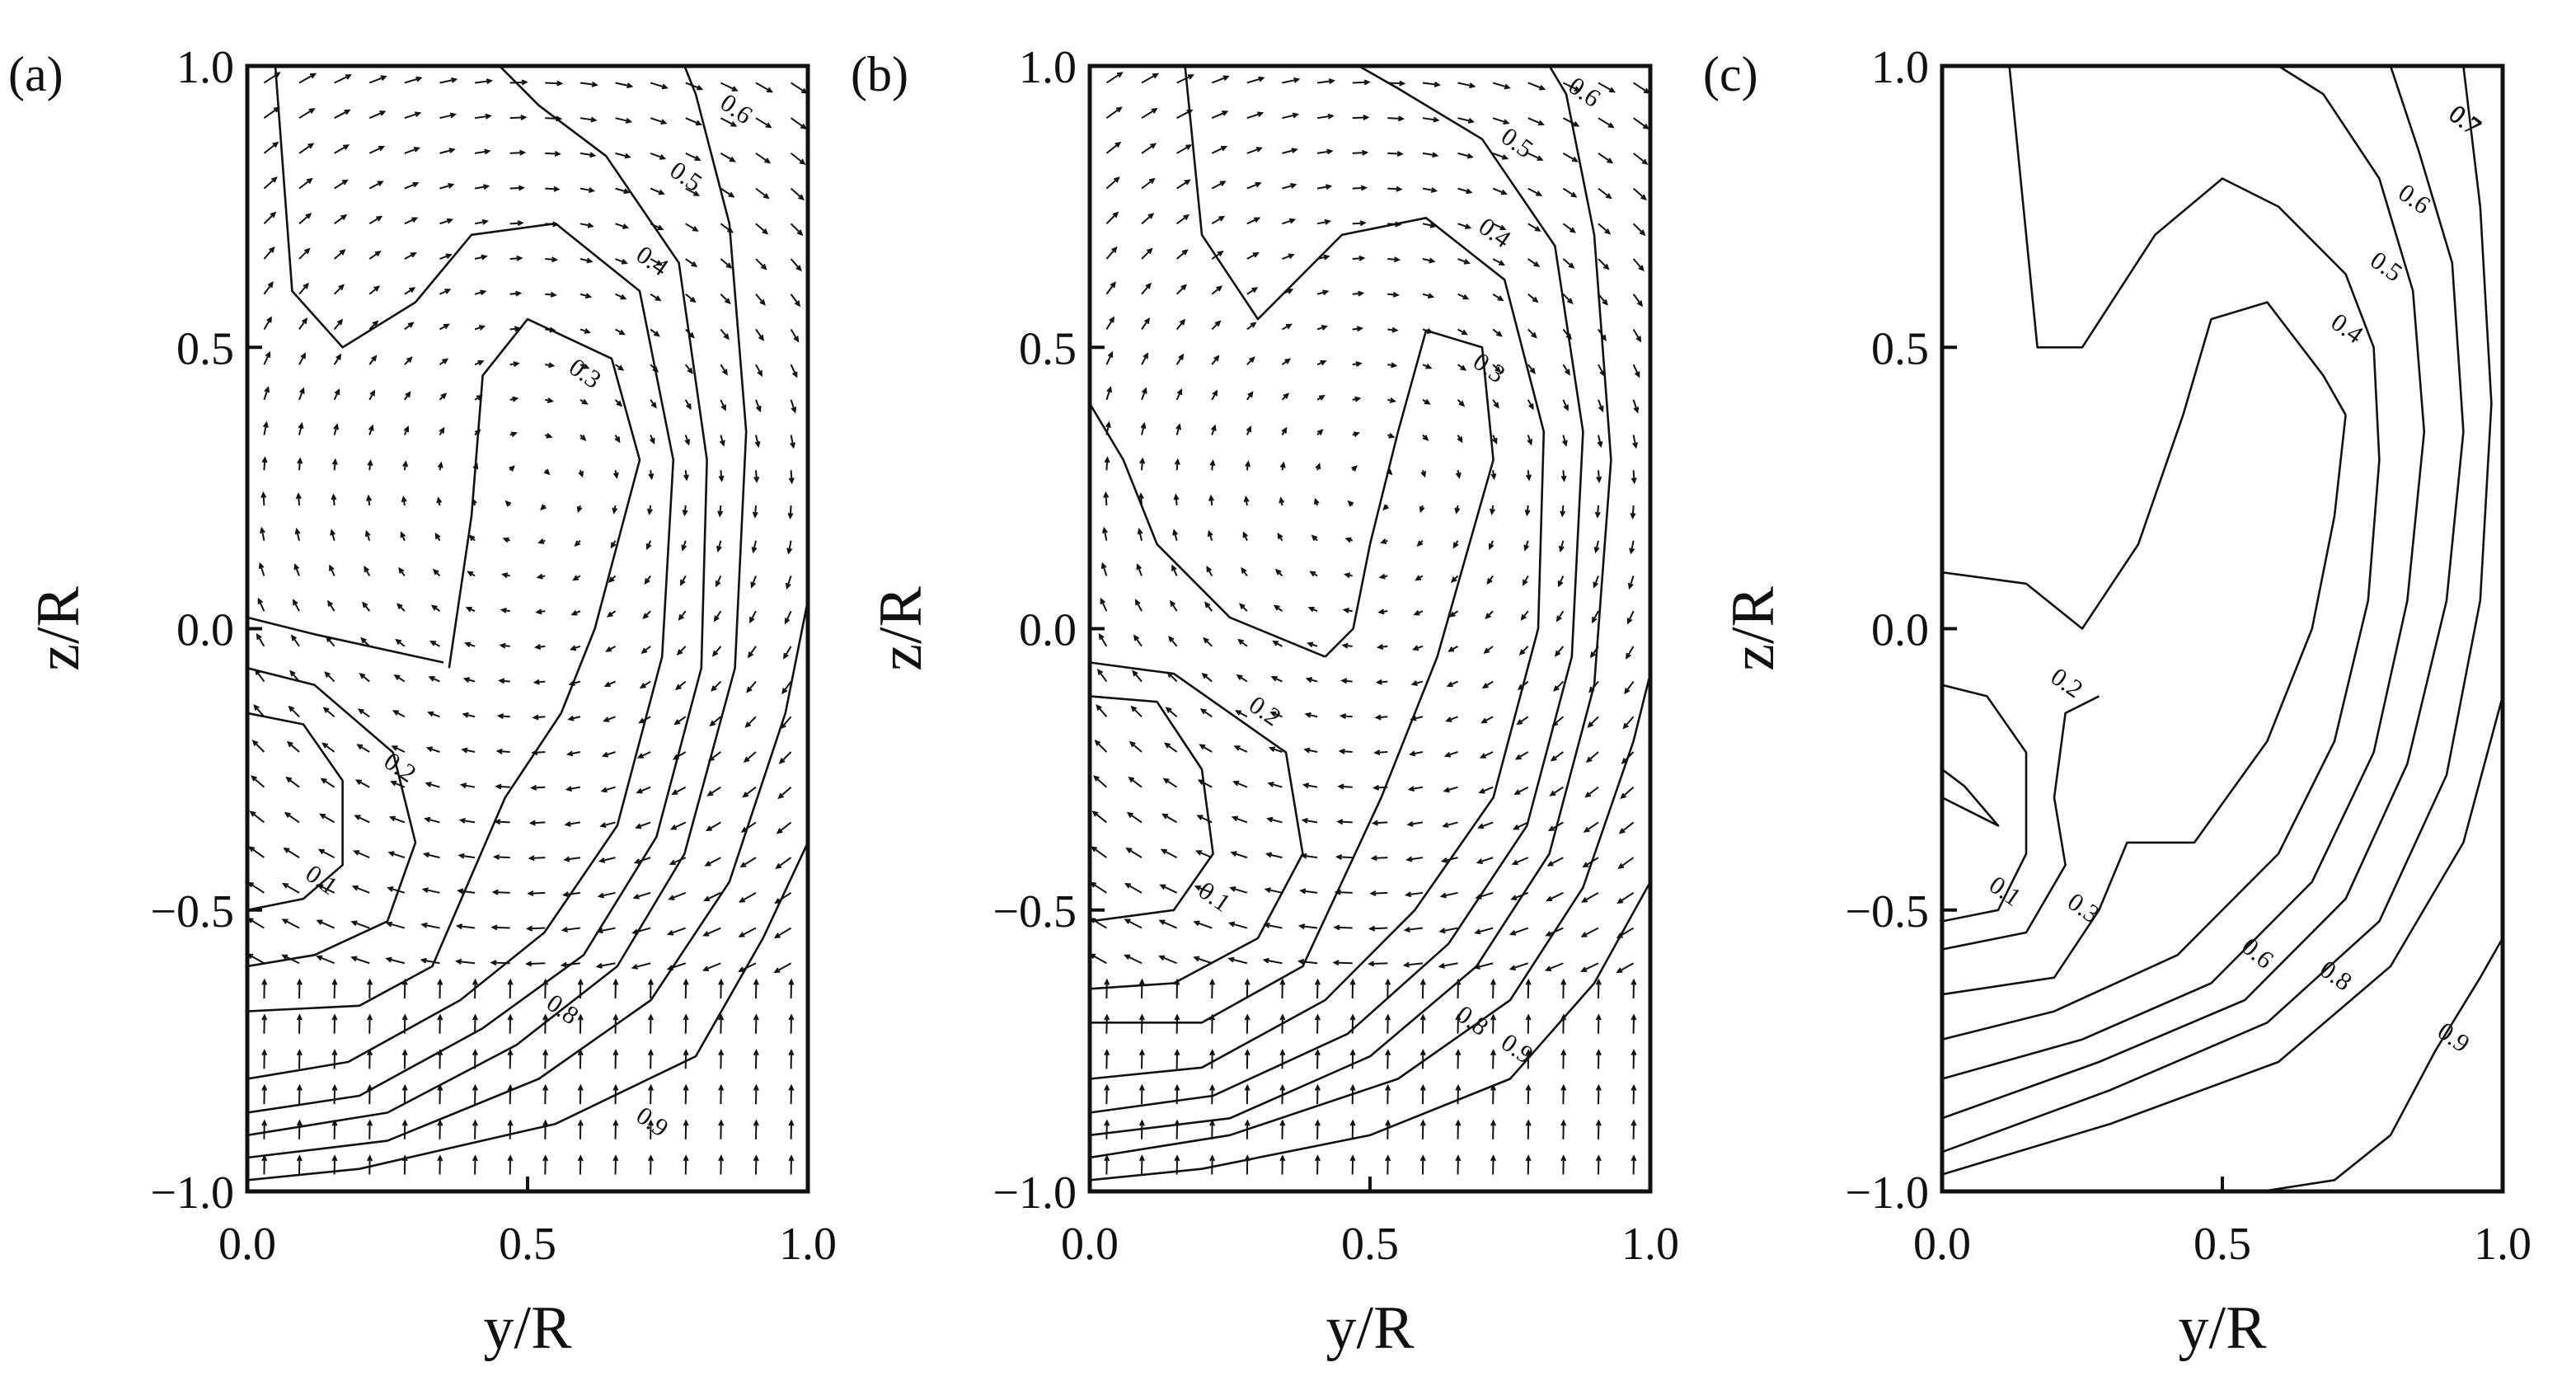 The width and height of the screenshot is (2576, 1400). Describe the element at coordinates (1650, 1244) in the screenshot. I see `x-tick-label: 1.0` at that location.